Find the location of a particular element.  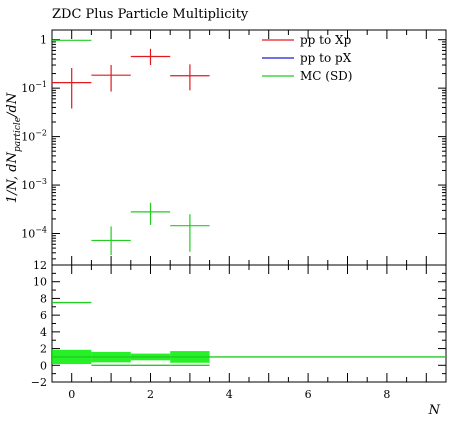

x-tick-label: 2 is located at coordinates (150, 394).